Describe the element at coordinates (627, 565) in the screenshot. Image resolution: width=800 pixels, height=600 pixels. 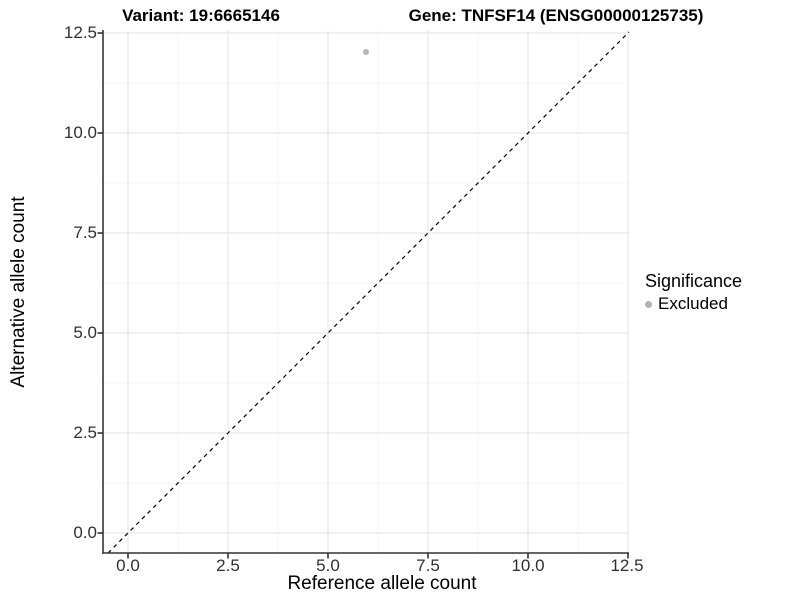
I see `x-tick-label: 12.5` at that location.